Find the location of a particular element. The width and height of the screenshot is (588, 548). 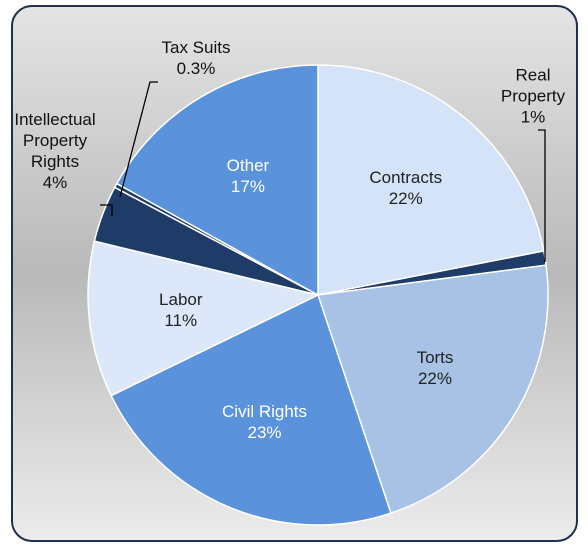

slice-name: Intellectual Property Rights is located at coordinates (55, 140).